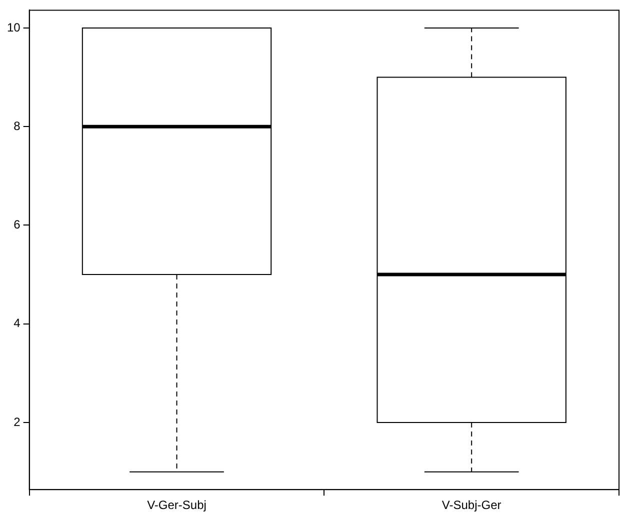 Image resolution: width=623 pixels, height=520 pixels. I want to click on y-tick-label: 2, so click(17, 421).